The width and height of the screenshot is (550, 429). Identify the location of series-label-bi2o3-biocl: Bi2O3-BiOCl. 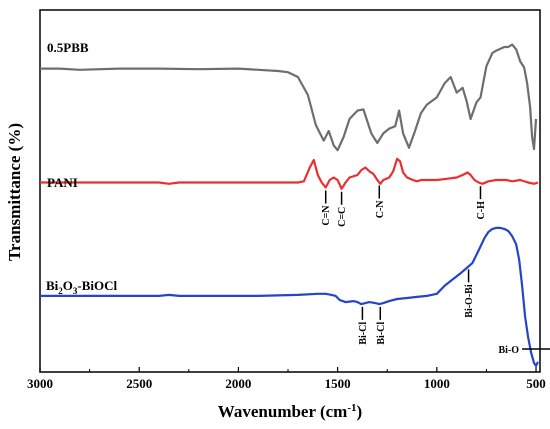
(82, 287).